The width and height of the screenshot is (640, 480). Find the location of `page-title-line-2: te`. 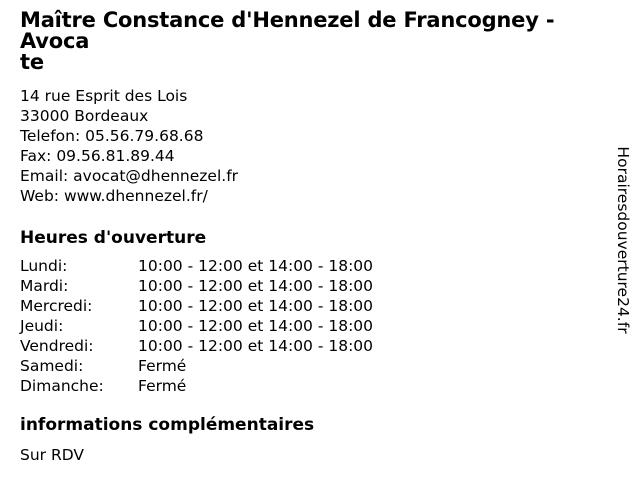

page-title-line-2: te is located at coordinates (32, 62).